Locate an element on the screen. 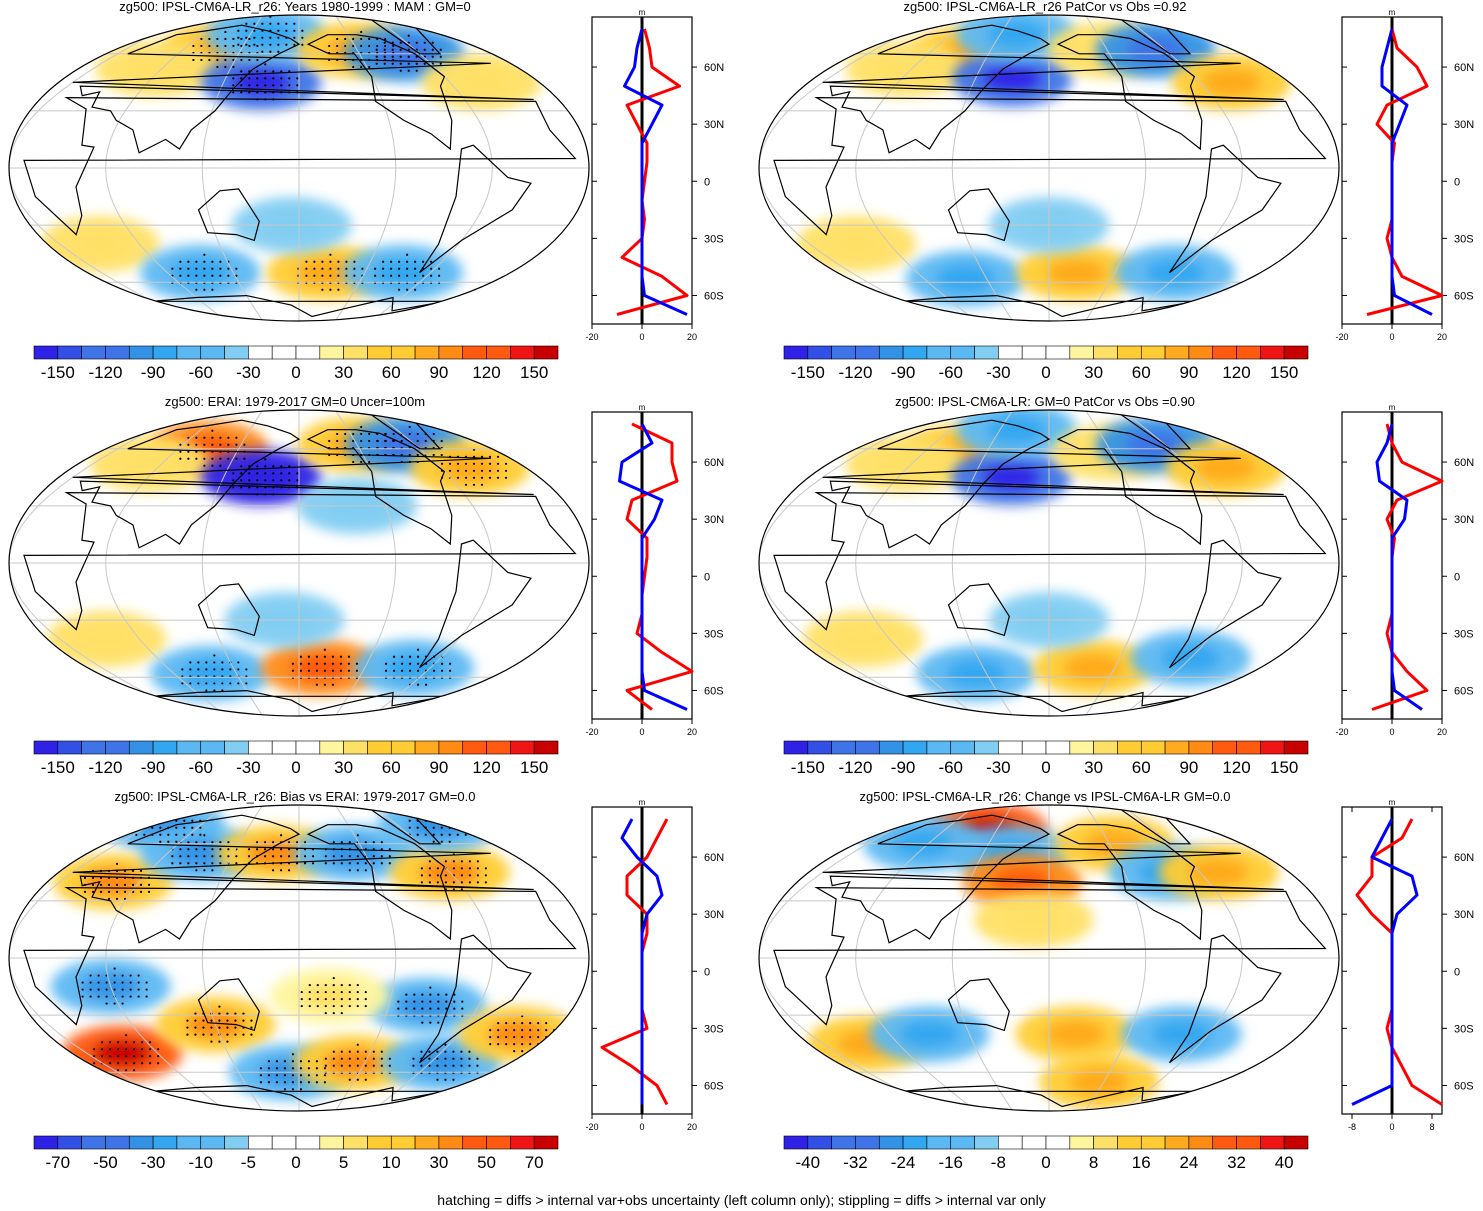 This screenshot has width=1483, height=1211. colorbar-label: 60 is located at coordinates (391, 767).